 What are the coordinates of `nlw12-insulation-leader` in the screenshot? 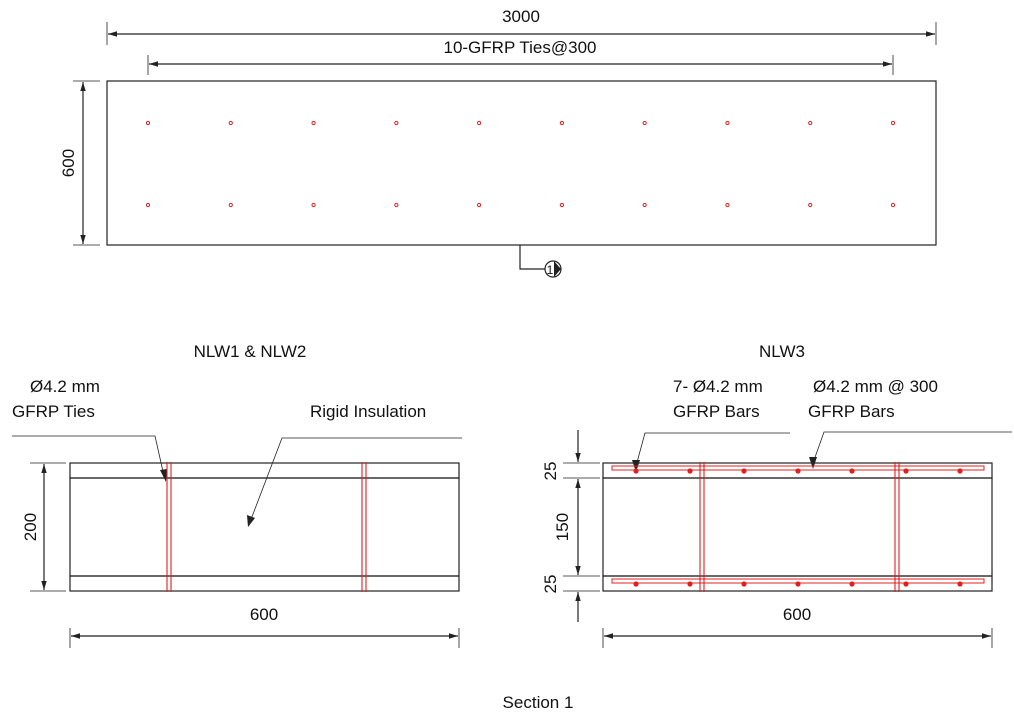 It's located at (355, 480).